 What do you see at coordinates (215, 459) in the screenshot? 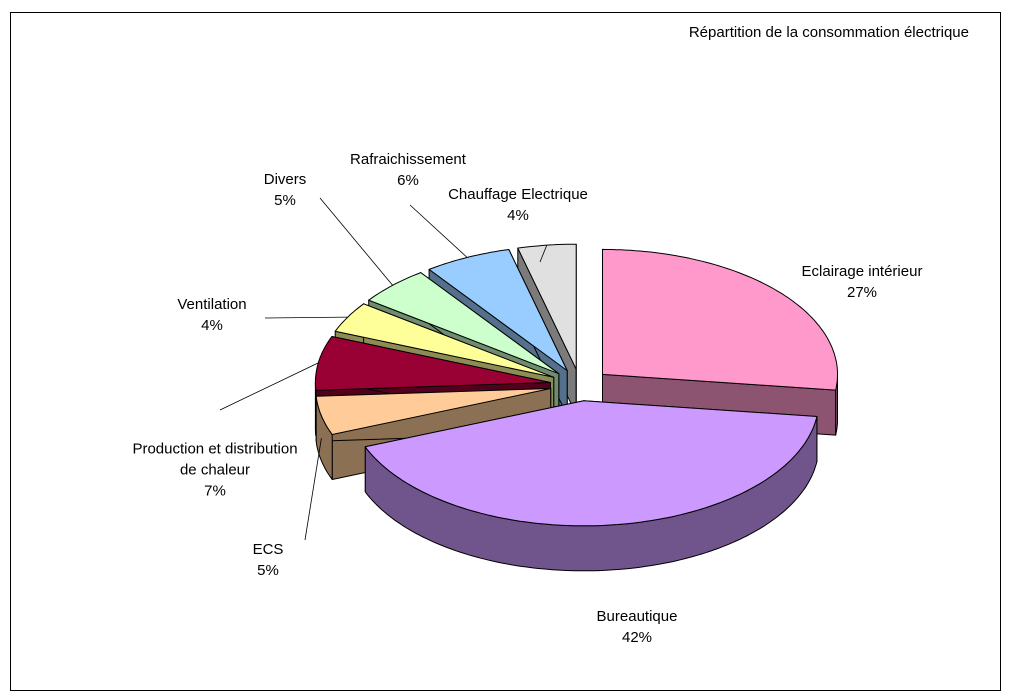
I see `category-label: Production et distribution de chaleur` at bounding box center [215, 459].